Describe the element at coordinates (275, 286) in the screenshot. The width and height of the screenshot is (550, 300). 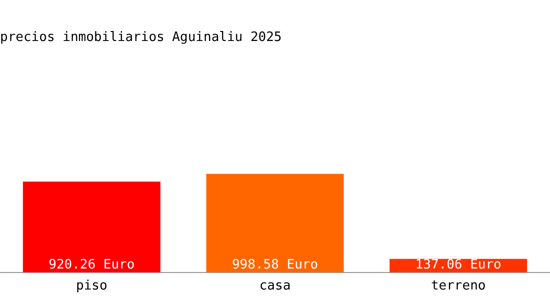
I see `x-tick-label: casa` at that location.